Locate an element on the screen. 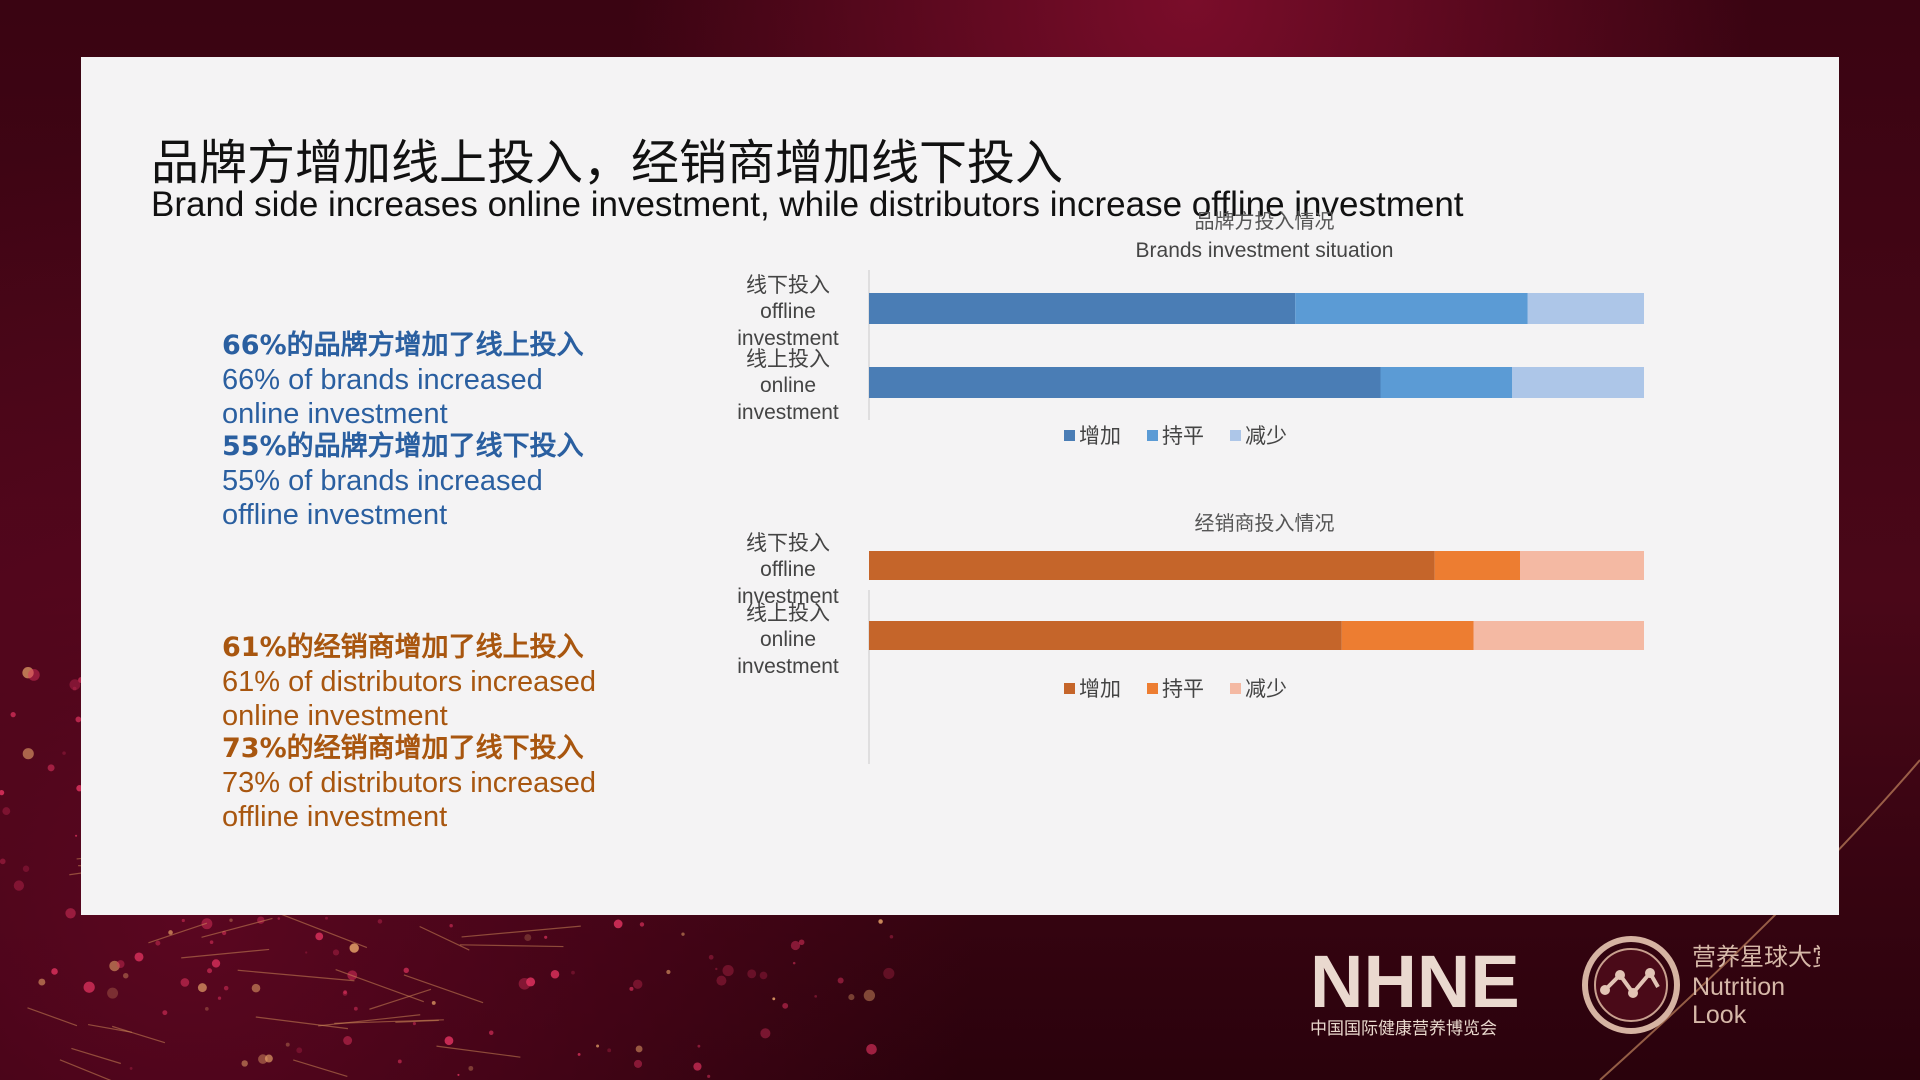 The image size is (1920, 1080). nutrition-look-emblem-icon is located at coordinates (1631, 985).